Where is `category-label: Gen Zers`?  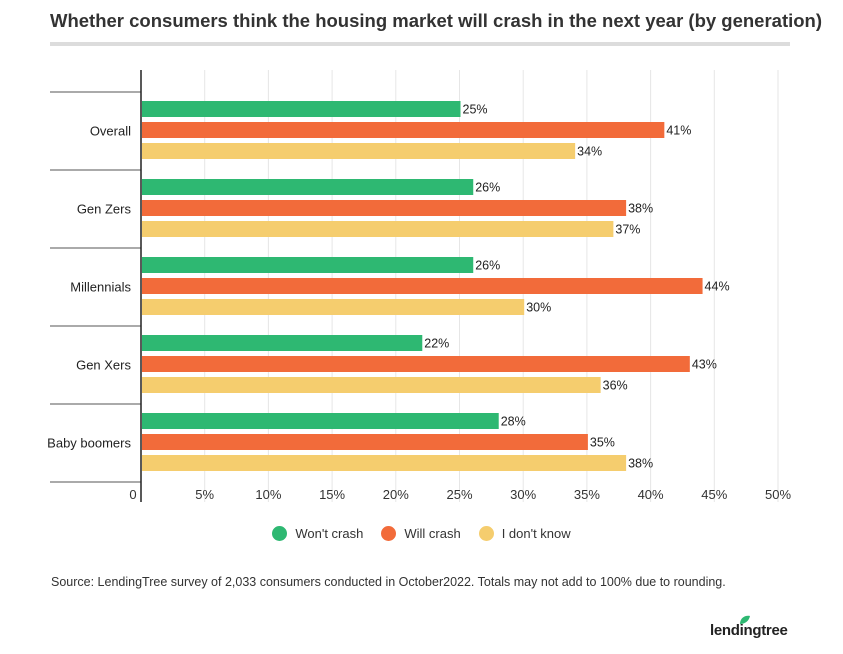 category-label: Gen Zers is located at coordinates (104, 209).